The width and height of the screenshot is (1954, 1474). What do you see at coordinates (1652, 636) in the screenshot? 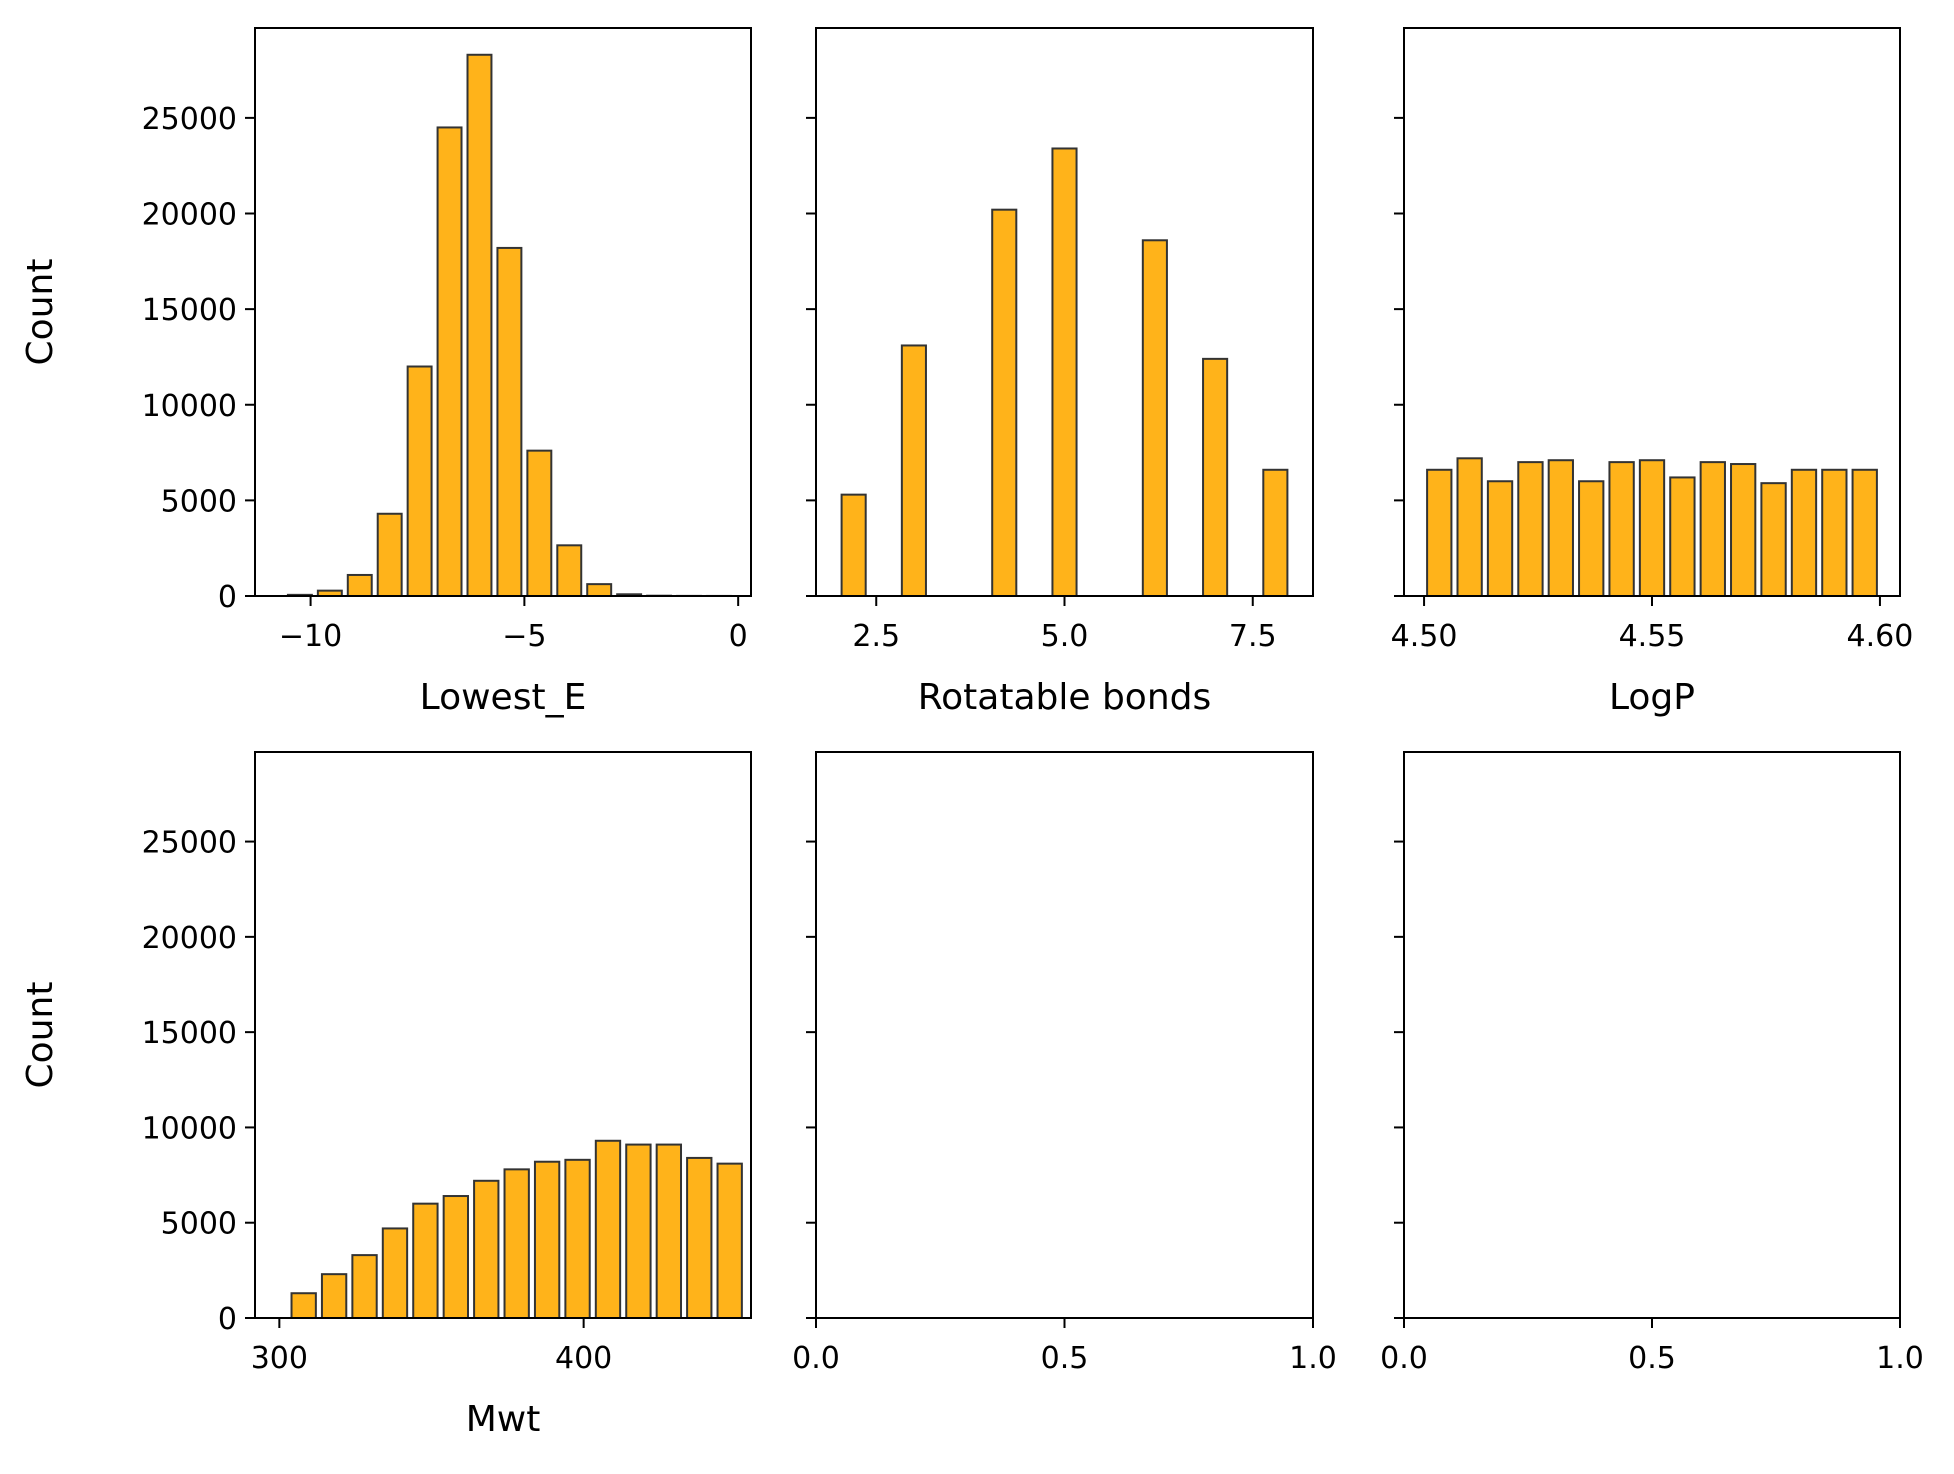
I see `x-tick-label: 4.55` at bounding box center [1652, 636].